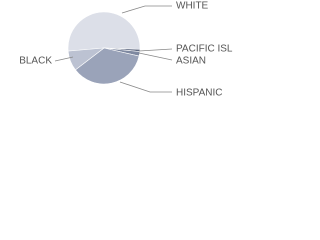  Describe the element at coordinates (204, 49) in the screenshot. I see `label: PACIFIC ISL` at that location.